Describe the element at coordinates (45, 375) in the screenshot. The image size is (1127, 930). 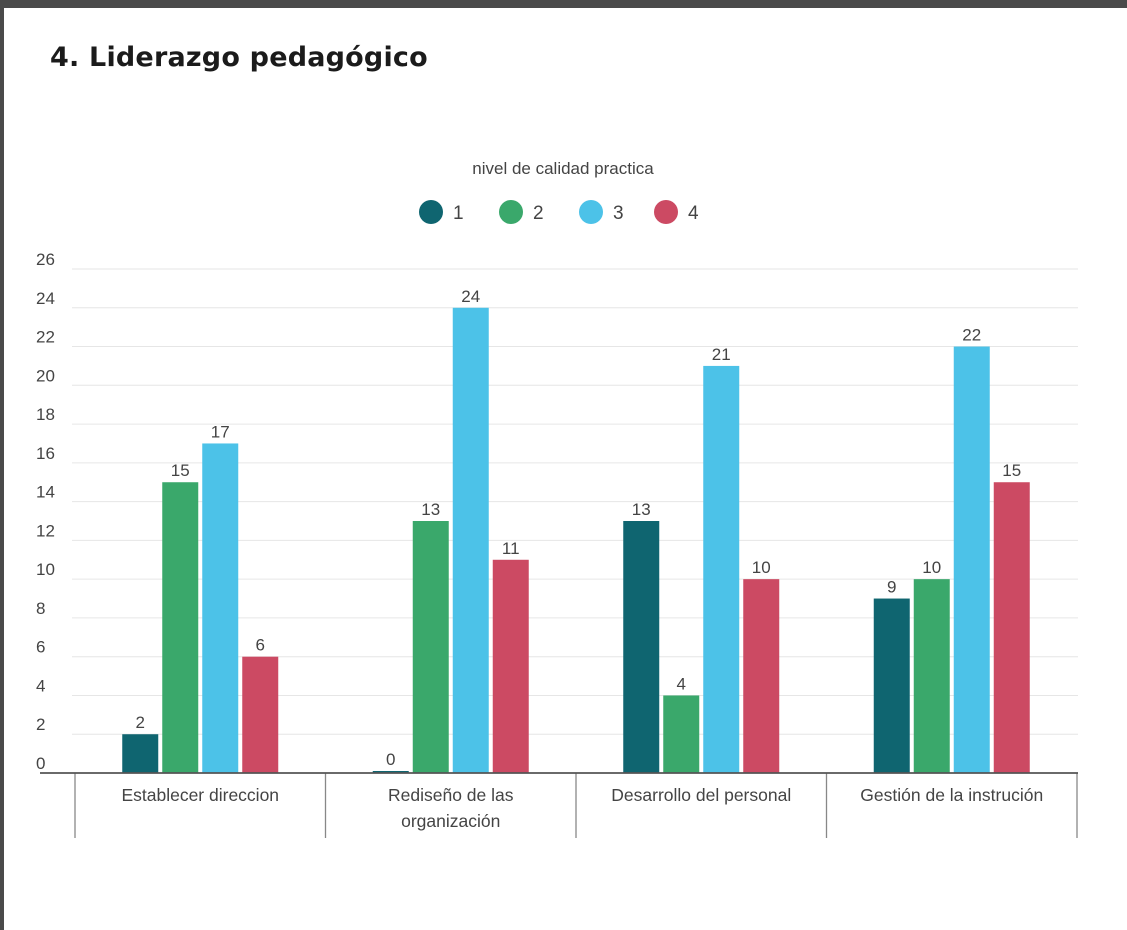
I see `y-tick-label: 20` at that location.